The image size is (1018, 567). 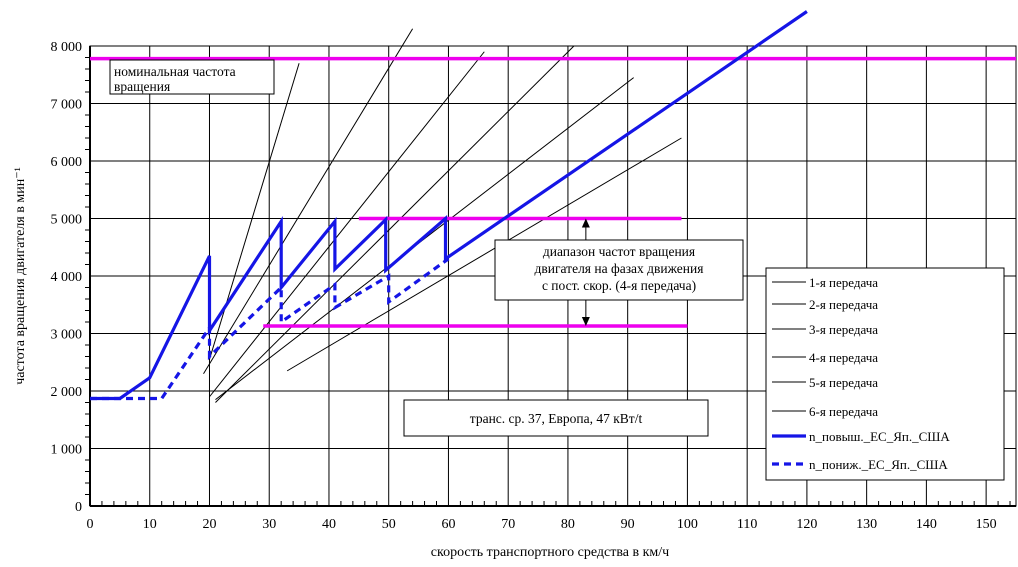 I want to click on x-tick-label: 0, so click(x=90, y=524).